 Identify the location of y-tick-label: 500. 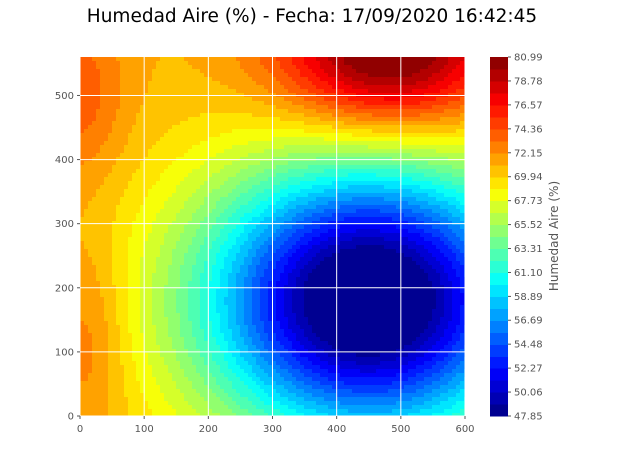
(64, 96).